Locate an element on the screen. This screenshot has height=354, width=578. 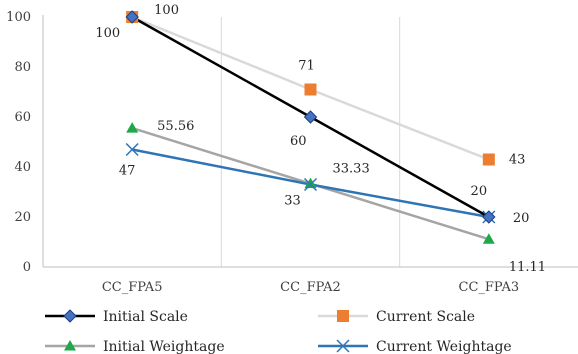
data-label: 47 is located at coordinates (127, 171).